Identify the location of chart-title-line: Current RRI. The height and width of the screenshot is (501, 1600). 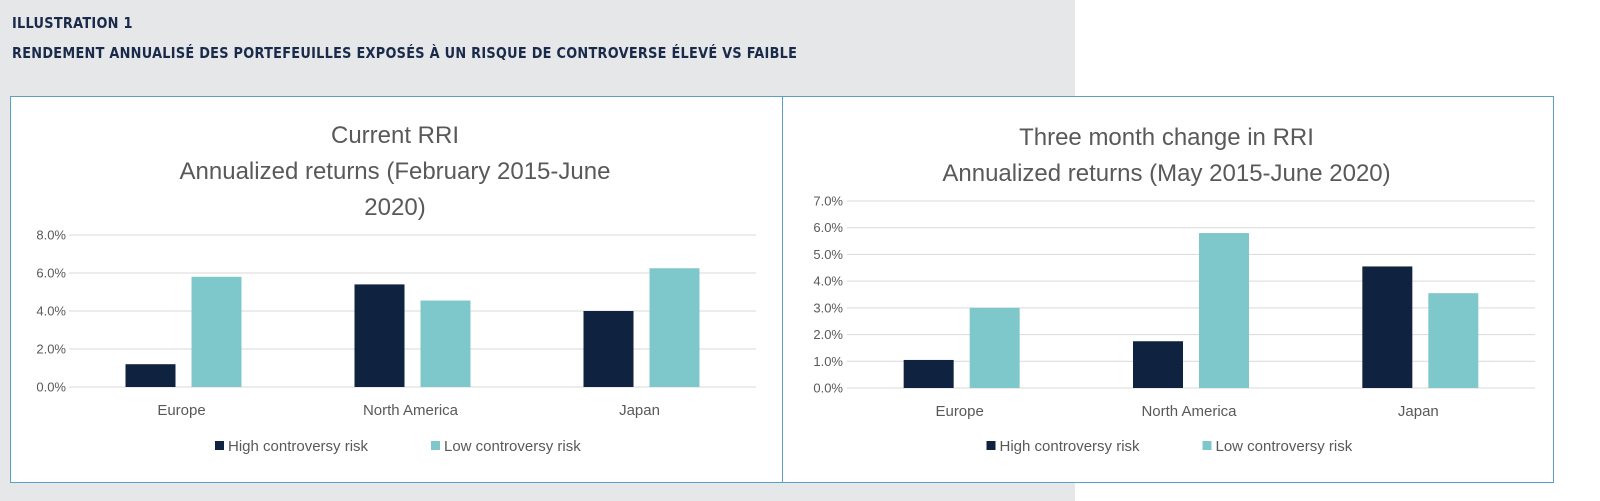
(395, 135).